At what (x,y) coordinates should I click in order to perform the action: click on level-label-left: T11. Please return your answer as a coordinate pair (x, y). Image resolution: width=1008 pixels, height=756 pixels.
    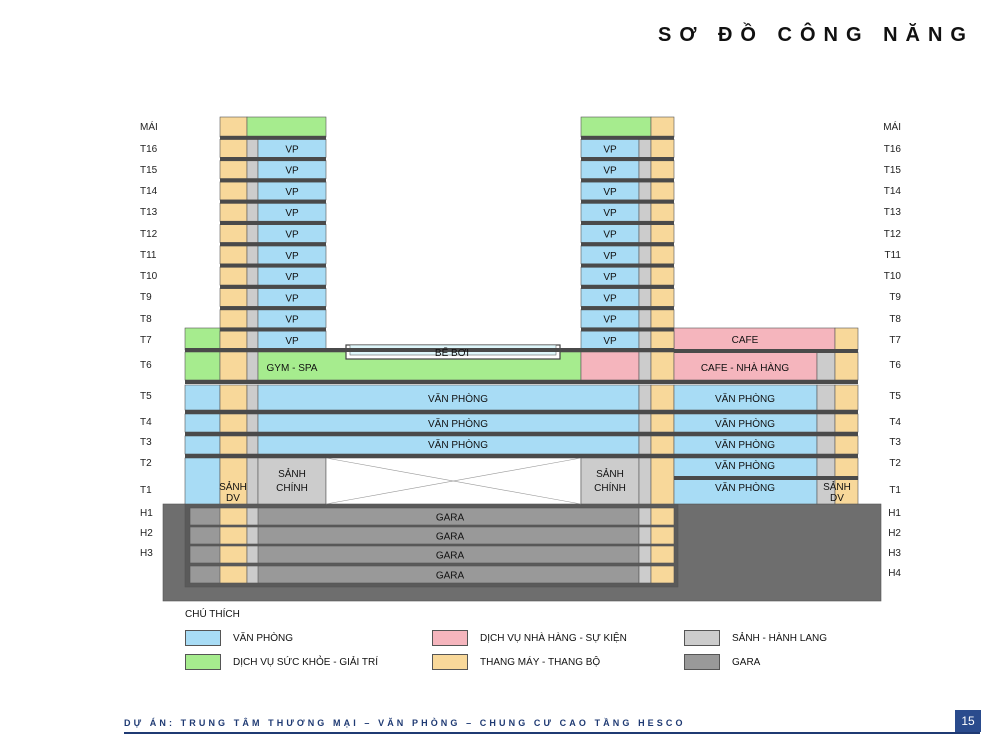
    Looking at the image, I should click on (148, 255).